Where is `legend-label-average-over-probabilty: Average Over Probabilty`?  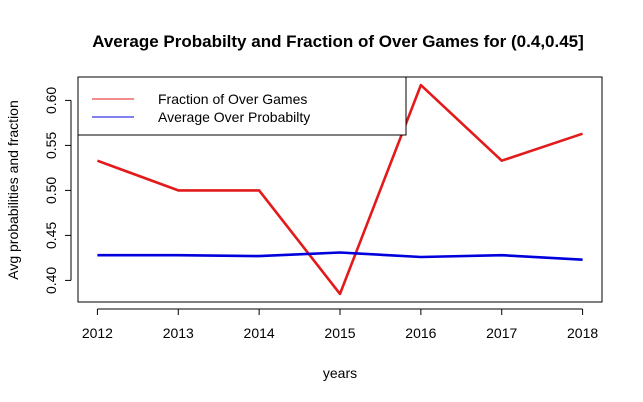 legend-label-average-over-probabilty: Average Over Probabilty is located at coordinates (234, 117).